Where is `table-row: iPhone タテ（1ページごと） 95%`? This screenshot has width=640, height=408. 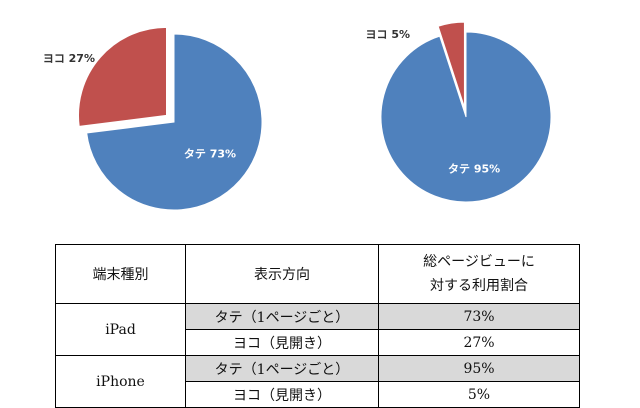 table-row: iPhone タテ（1ページごと） 95% is located at coordinates (317, 381).